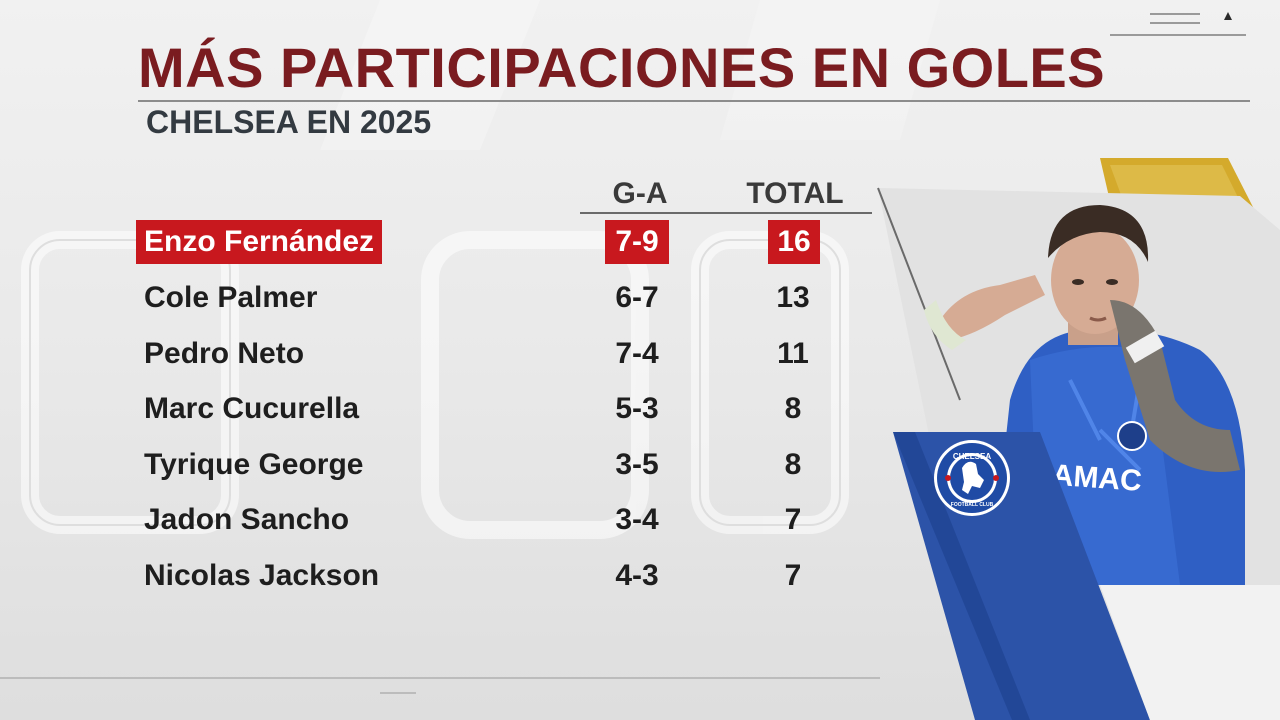 Image resolution: width=1280 pixels, height=720 pixels. I want to click on total: 16, so click(794, 242).